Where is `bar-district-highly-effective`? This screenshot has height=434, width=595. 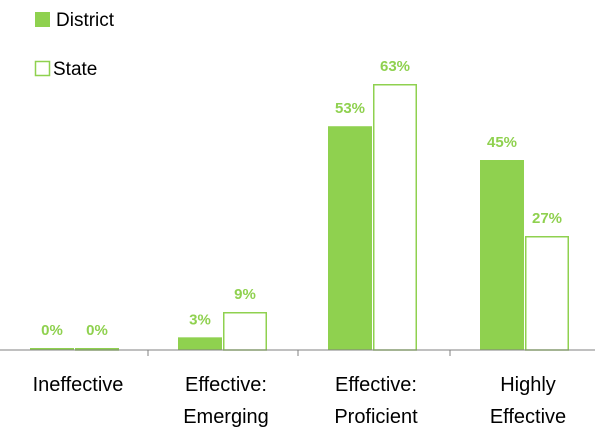 bar-district-highly-effective is located at coordinates (502, 255).